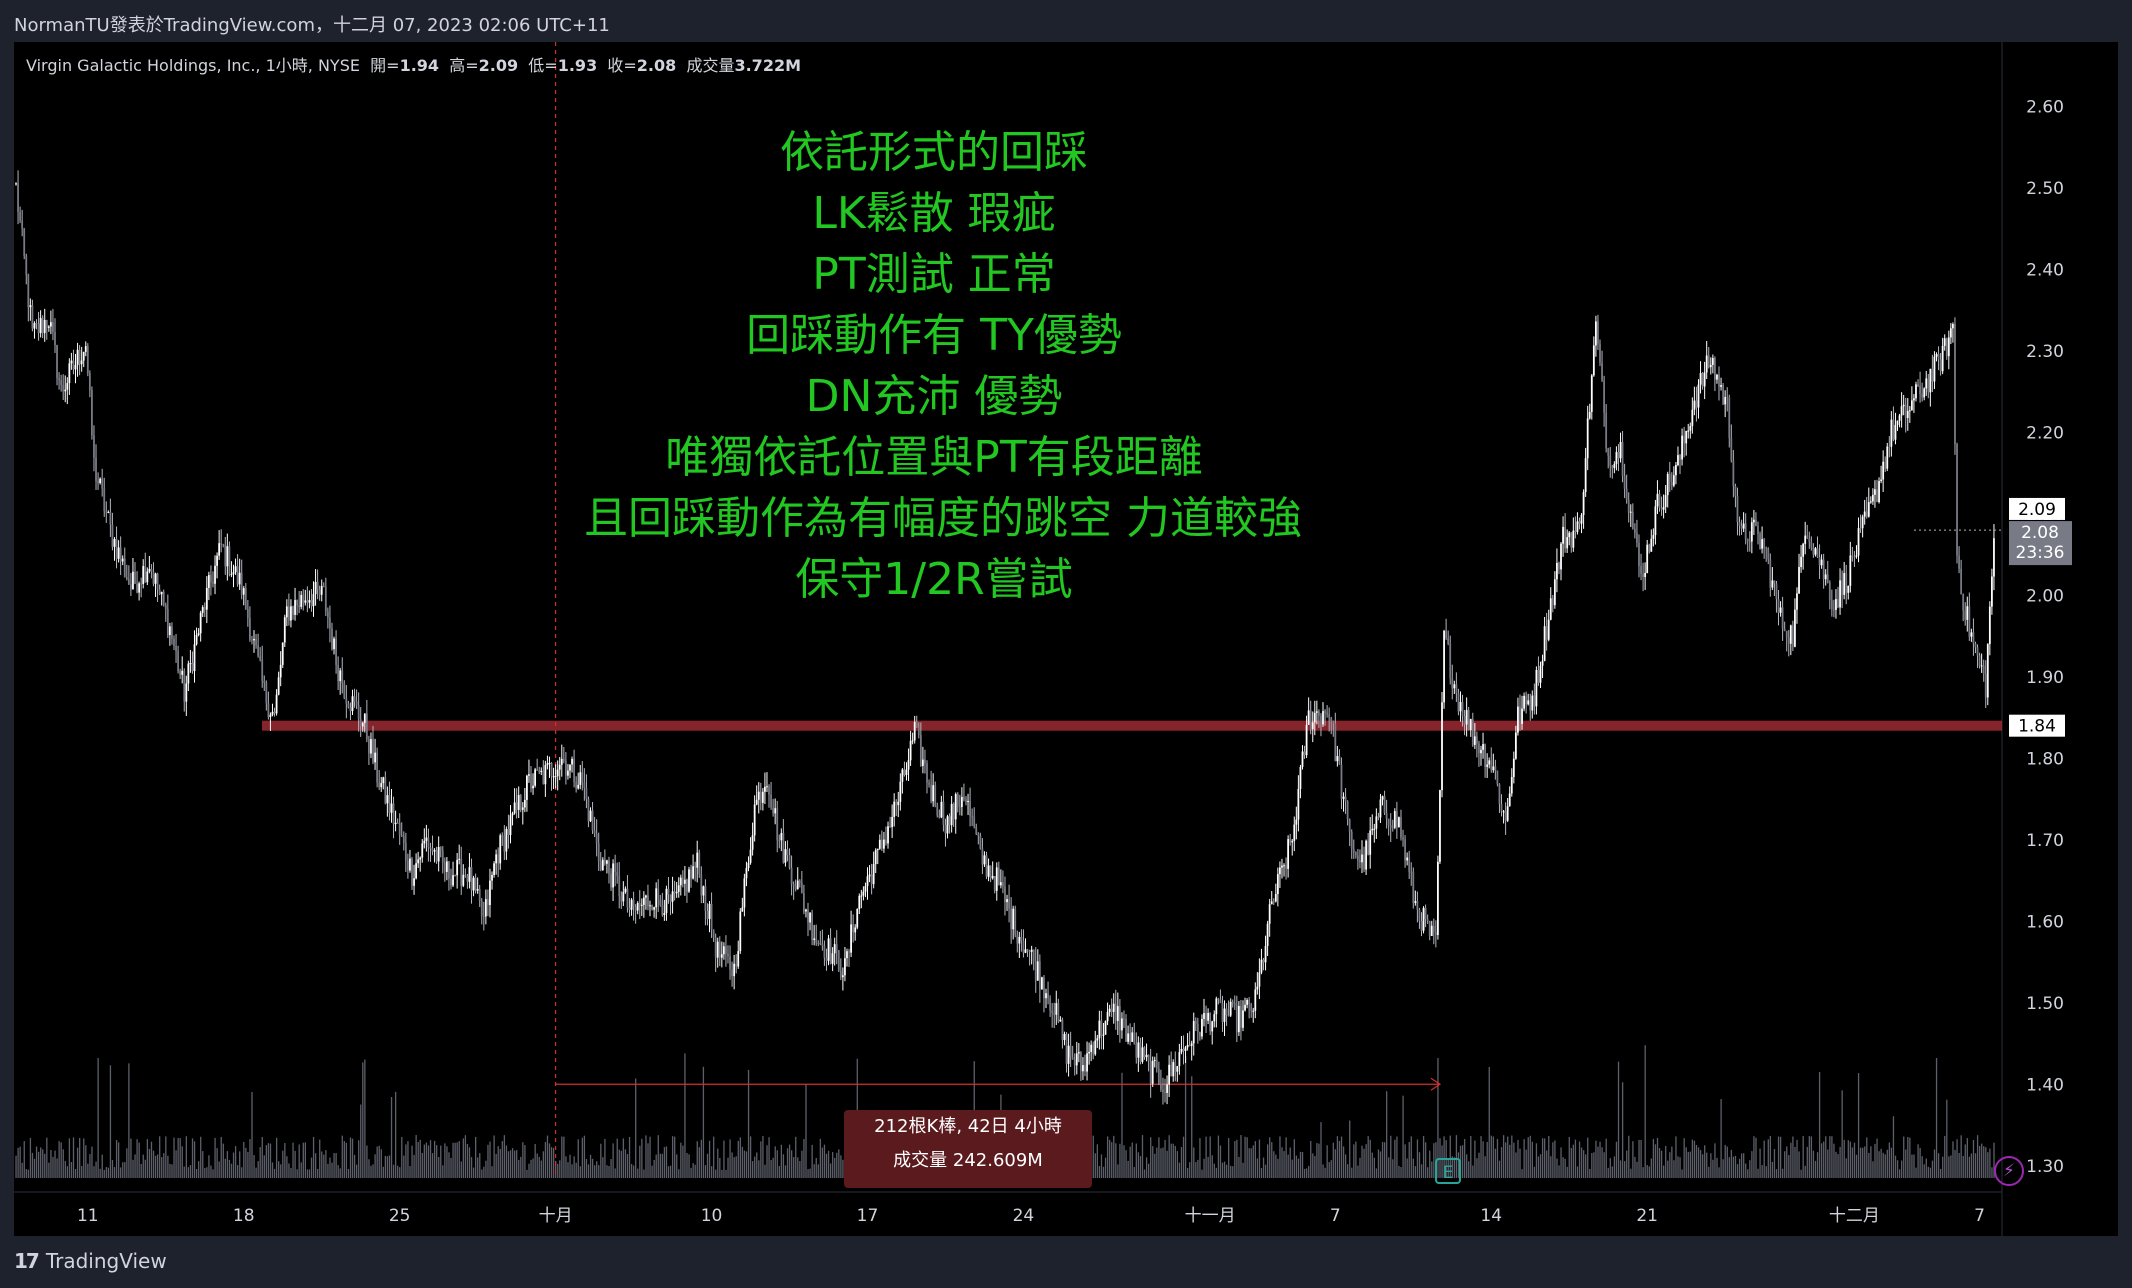 This screenshot has width=2132, height=1288. What do you see at coordinates (90, 1261) in the screenshot?
I see `tradingview-logo: 17 TradingView` at bounding box center [90, 1261].